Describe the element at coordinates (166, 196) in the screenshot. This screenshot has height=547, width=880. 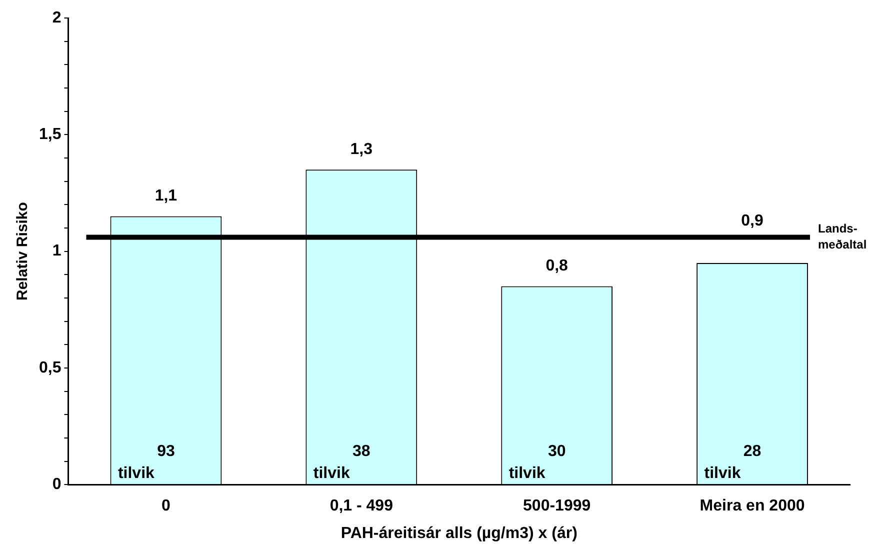
I see `data-label: 1,1` at that location.